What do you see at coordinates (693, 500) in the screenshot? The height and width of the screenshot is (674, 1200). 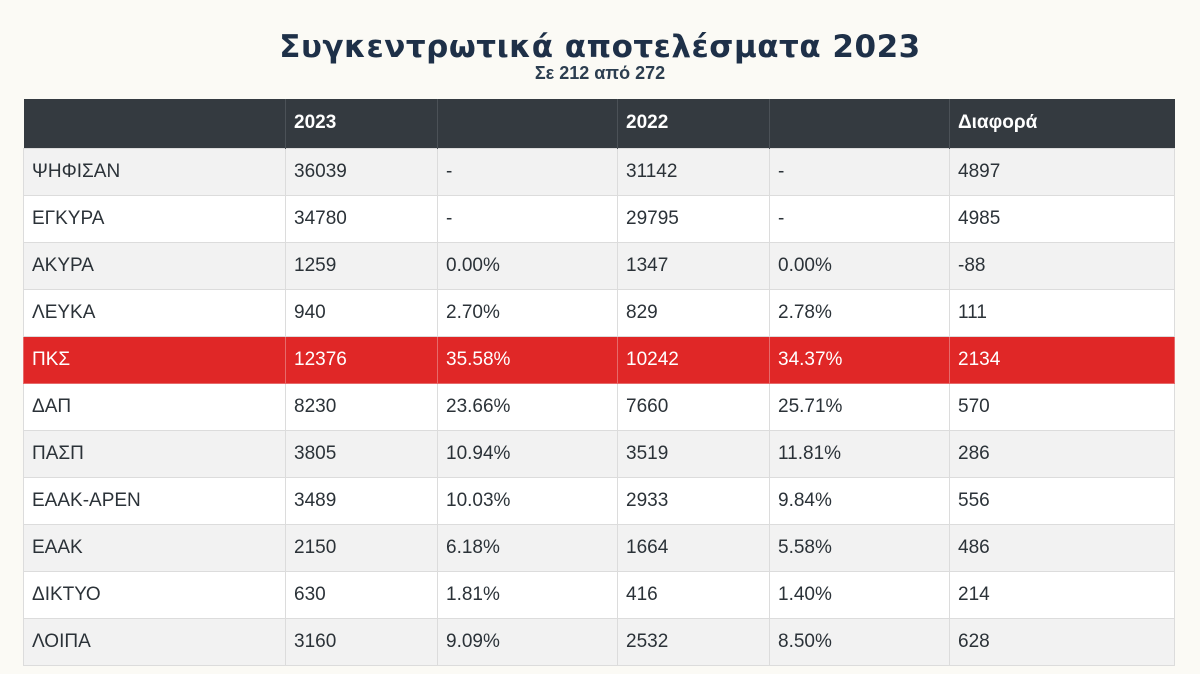 I see `cell-votes-2022: 2933` at bounding box center [693, 500].